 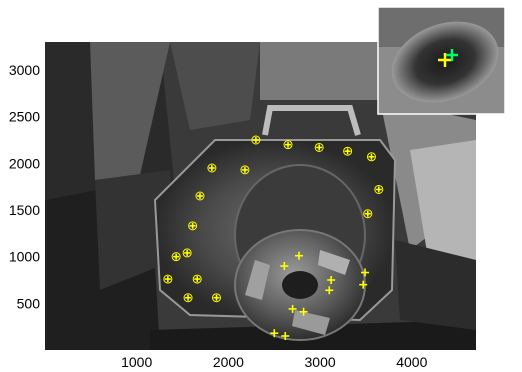 What do you see at coordinates (29, 303) in the screenshot?
I see `y-tick-label: 500` at bounding box center [29, 303].